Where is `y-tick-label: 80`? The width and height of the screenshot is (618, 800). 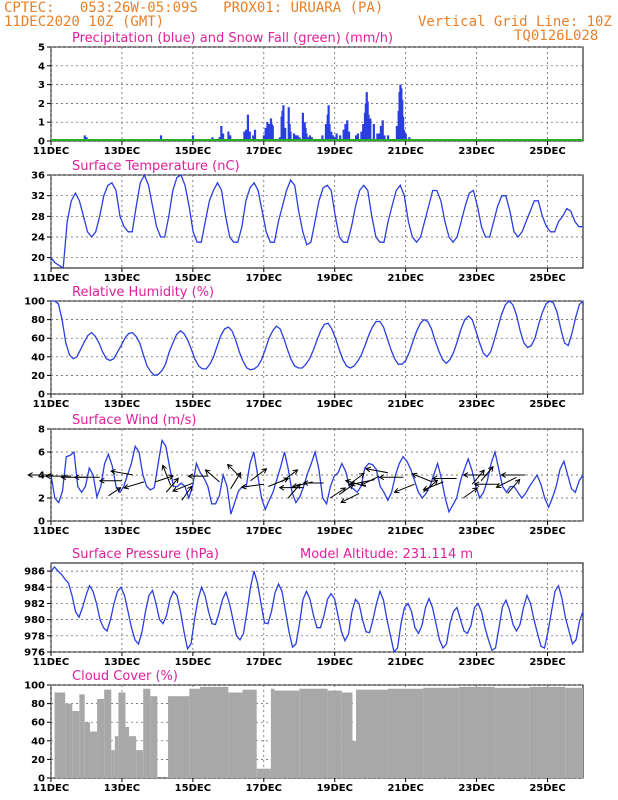 y-tick-label: 80 is located at coordinates (38, 320).